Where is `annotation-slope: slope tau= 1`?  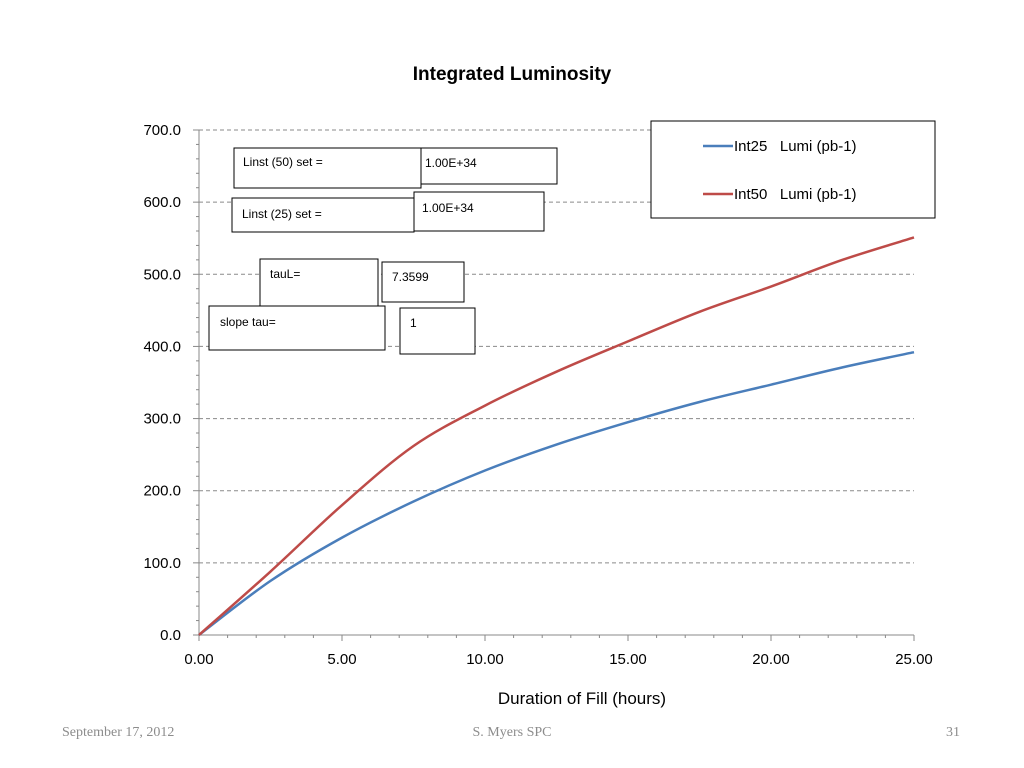
annotation-slope: slope tau= 1 is located at coordinates (342, 330).